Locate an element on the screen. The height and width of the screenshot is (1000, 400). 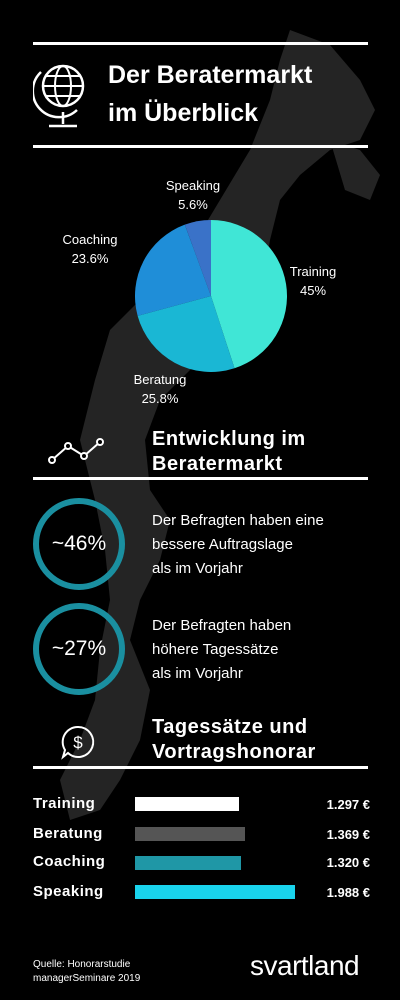
pie-label-training: Training 45% is located at coordinates (313, 281).